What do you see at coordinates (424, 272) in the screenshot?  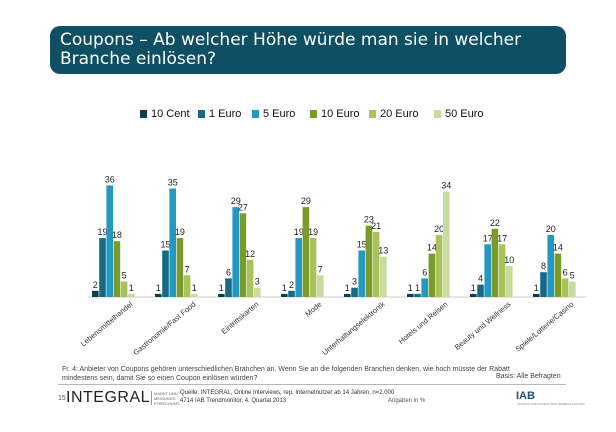 I see `data-label-5-2: 6` at bounding box center [424, 272].